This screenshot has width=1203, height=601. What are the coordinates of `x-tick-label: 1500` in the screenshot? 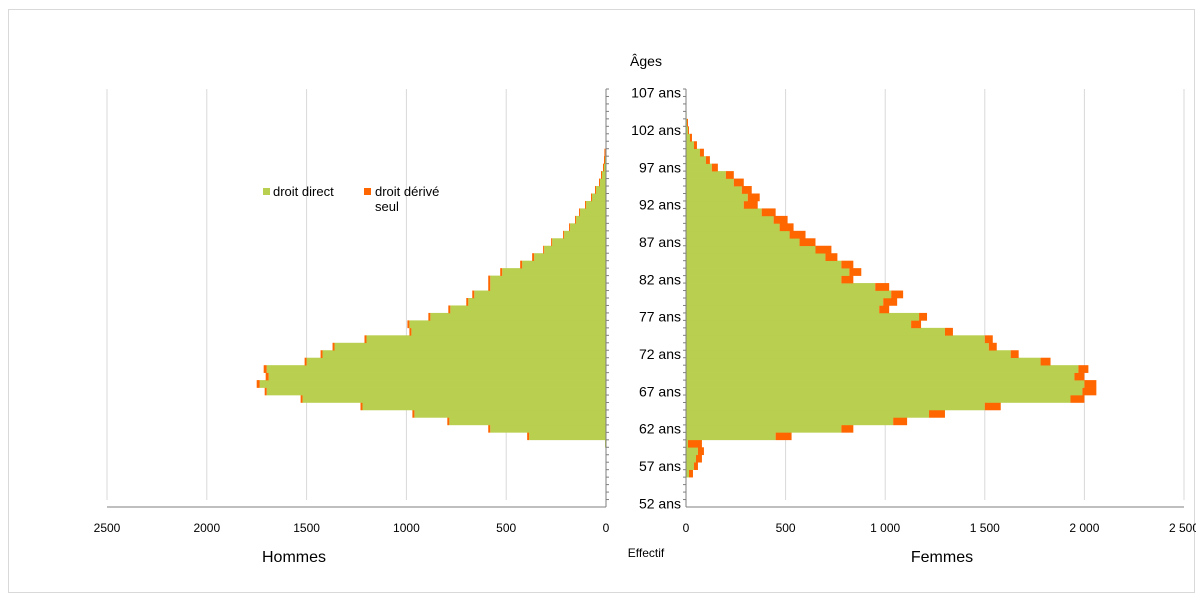 It's located at (306, 528).